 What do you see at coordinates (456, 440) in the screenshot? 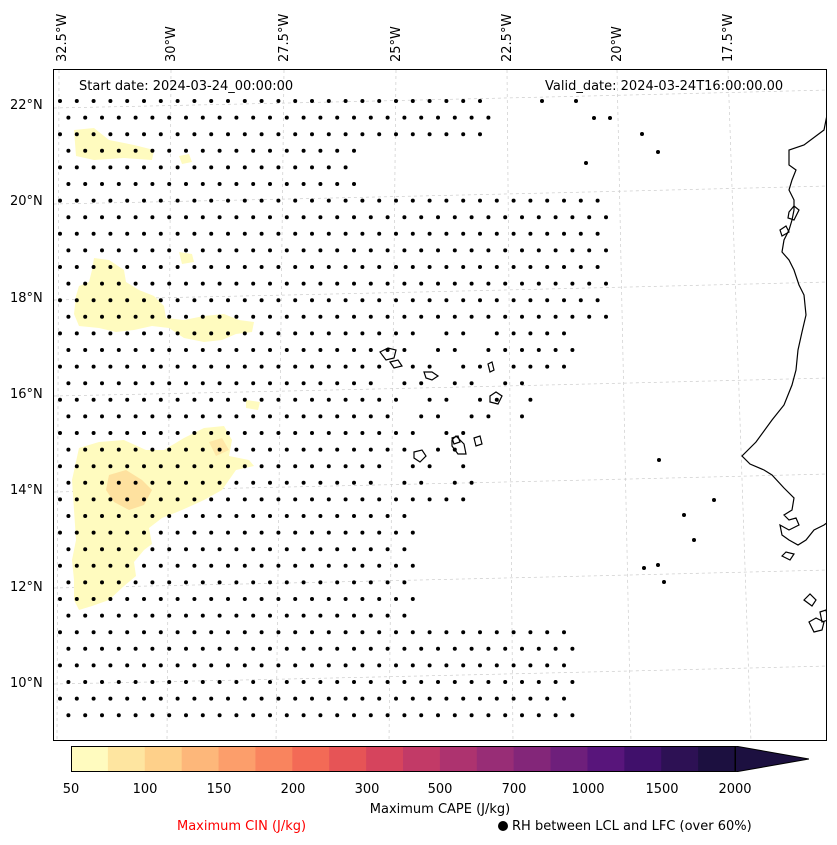
I see `cape-verde-island` at bounding box center [456, 440].